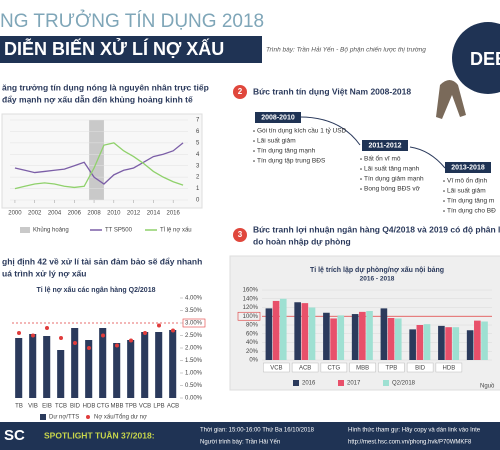  I want to click on section-number: 3, so click(240, 234).